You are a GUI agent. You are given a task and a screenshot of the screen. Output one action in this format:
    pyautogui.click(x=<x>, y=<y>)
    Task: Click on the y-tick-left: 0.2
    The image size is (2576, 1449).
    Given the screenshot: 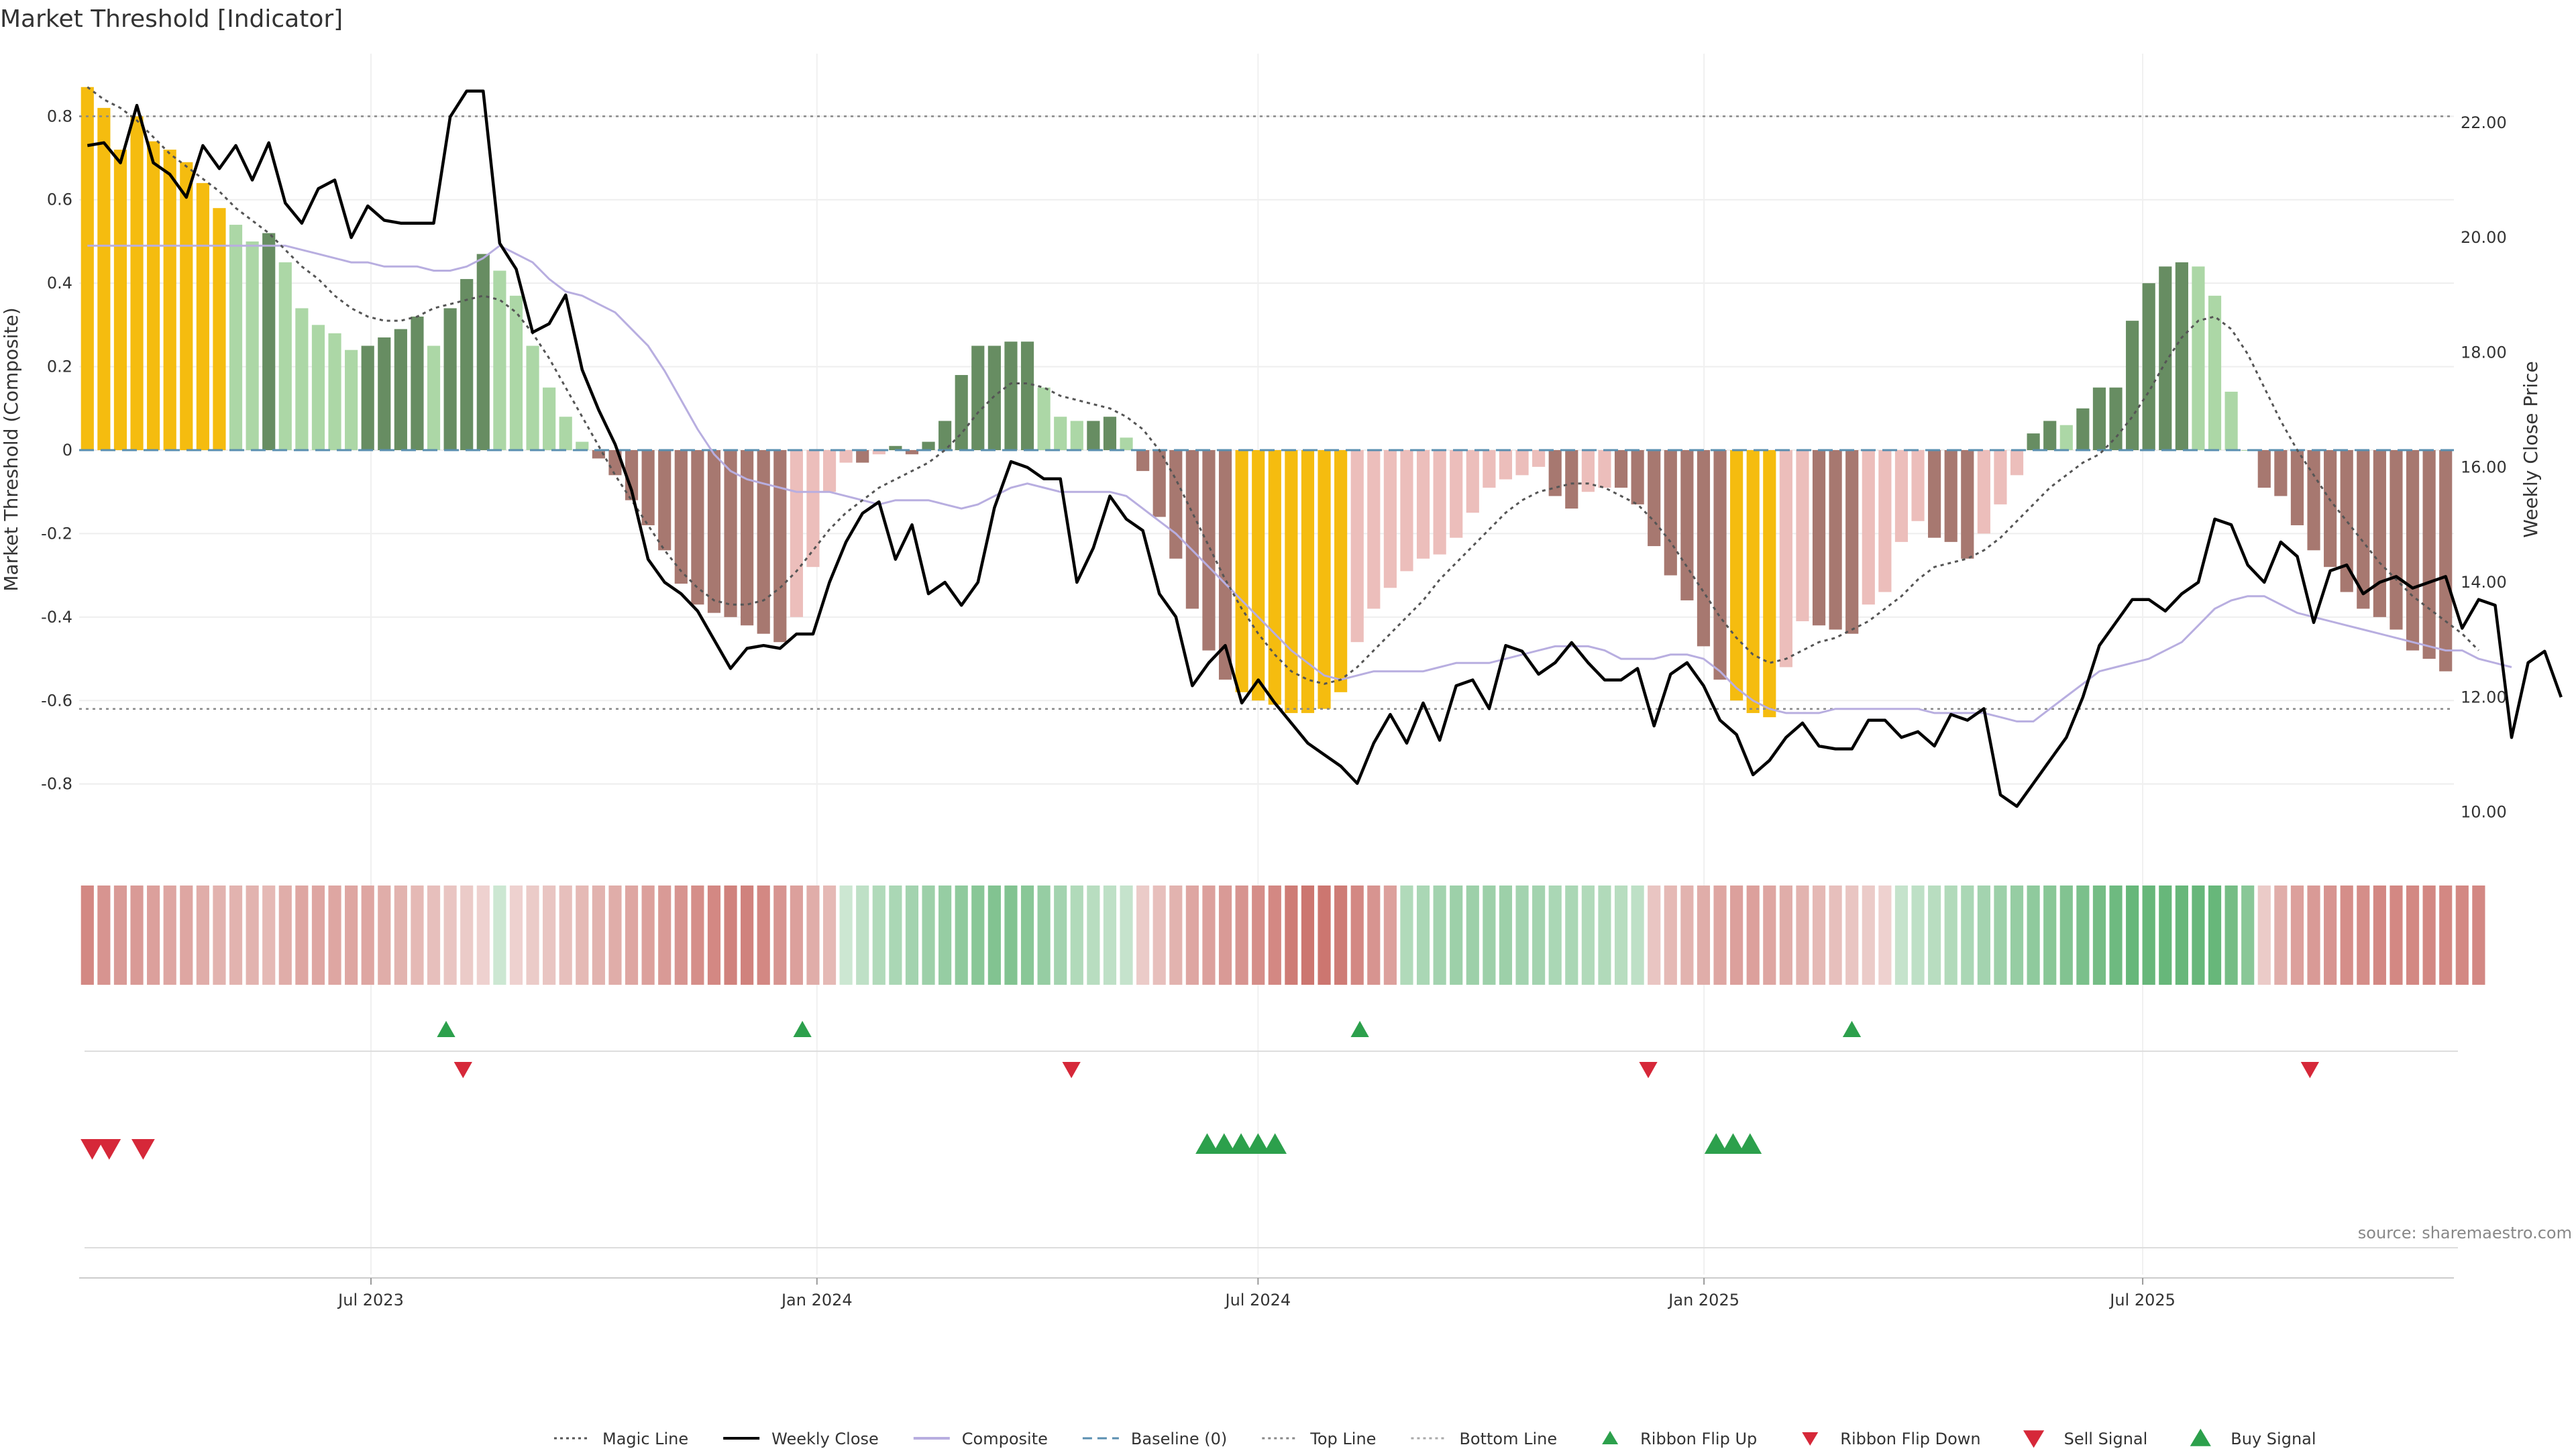 What is the action you would take?
    pyautogui.click(x=59, y=367)
    